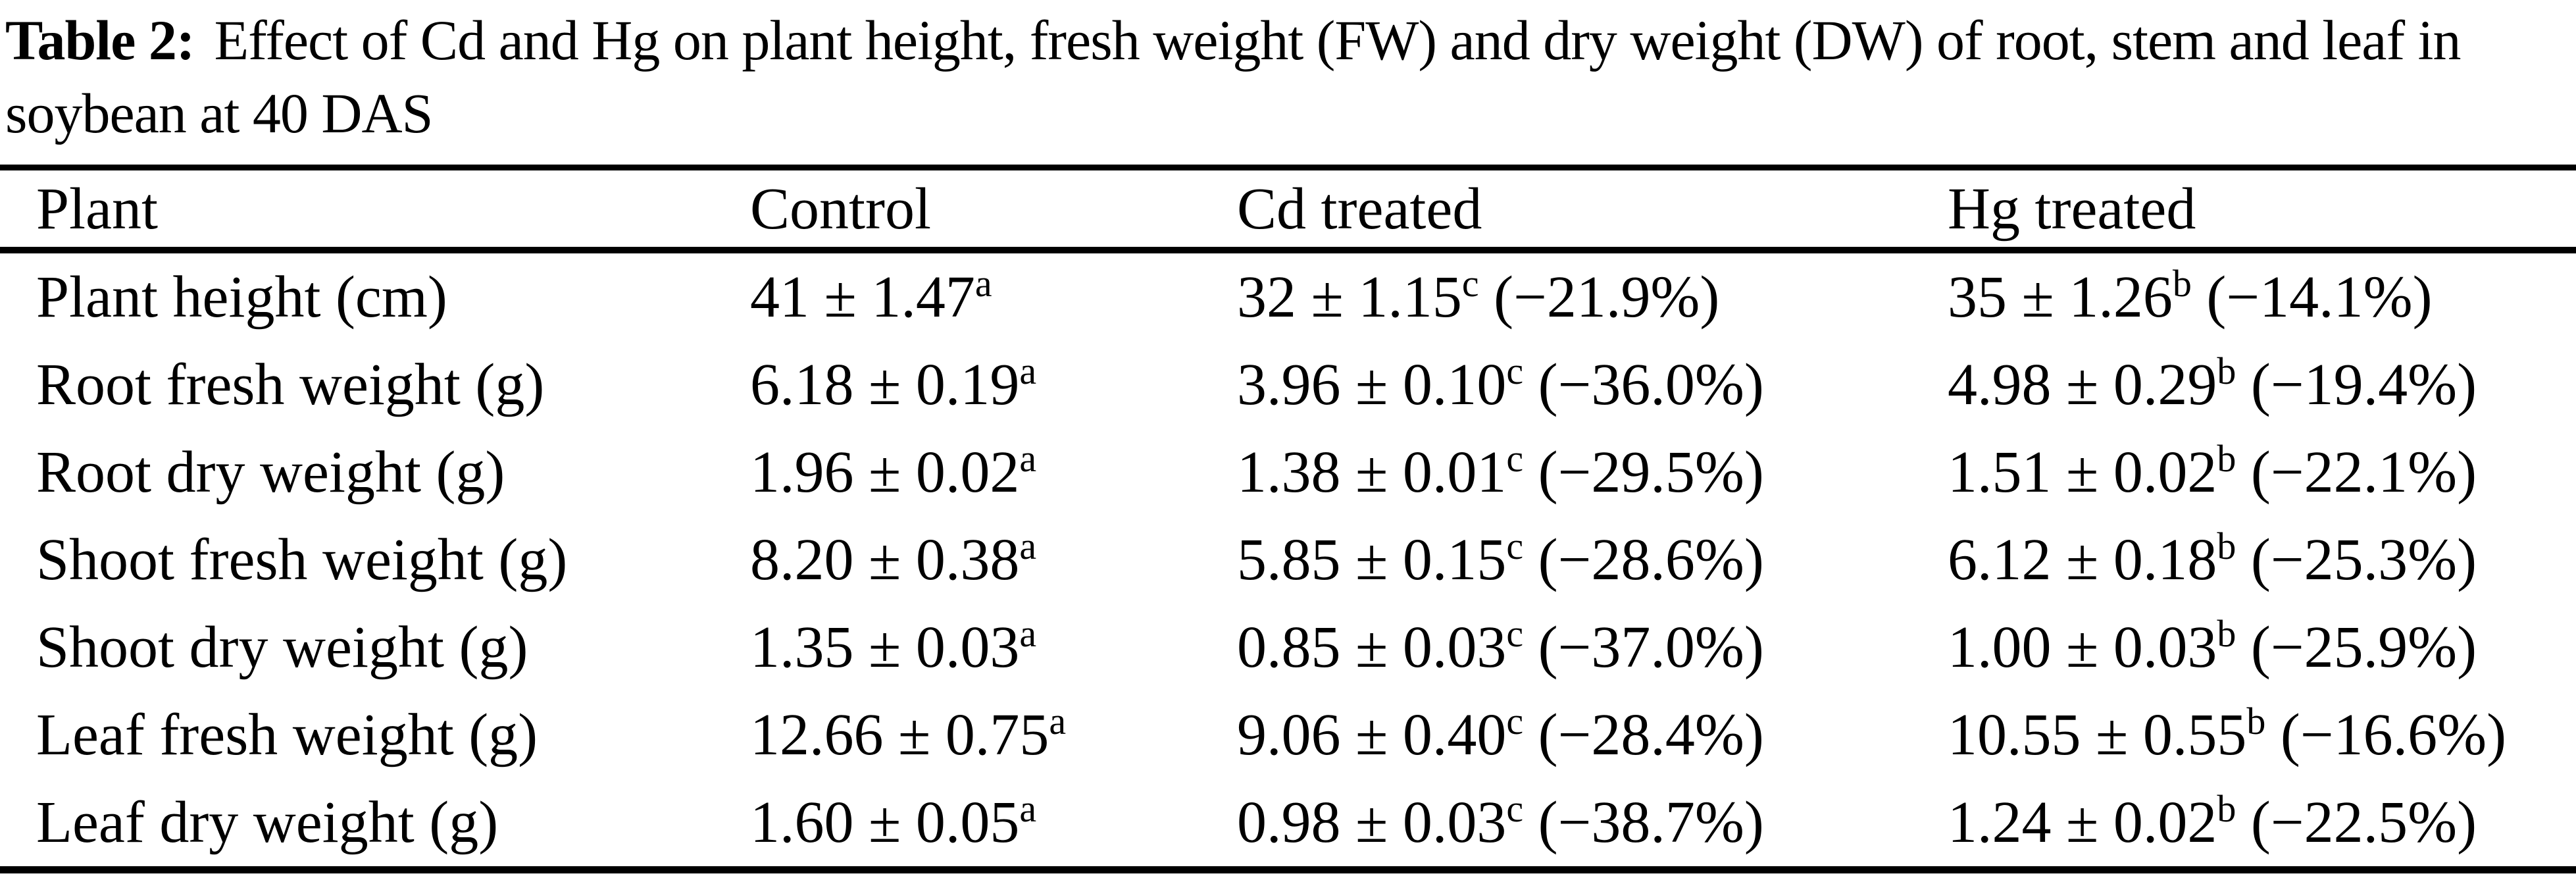 This screenshot has height=882, width=2576. I want to click on column-header-control: Control, so click(841, 209).